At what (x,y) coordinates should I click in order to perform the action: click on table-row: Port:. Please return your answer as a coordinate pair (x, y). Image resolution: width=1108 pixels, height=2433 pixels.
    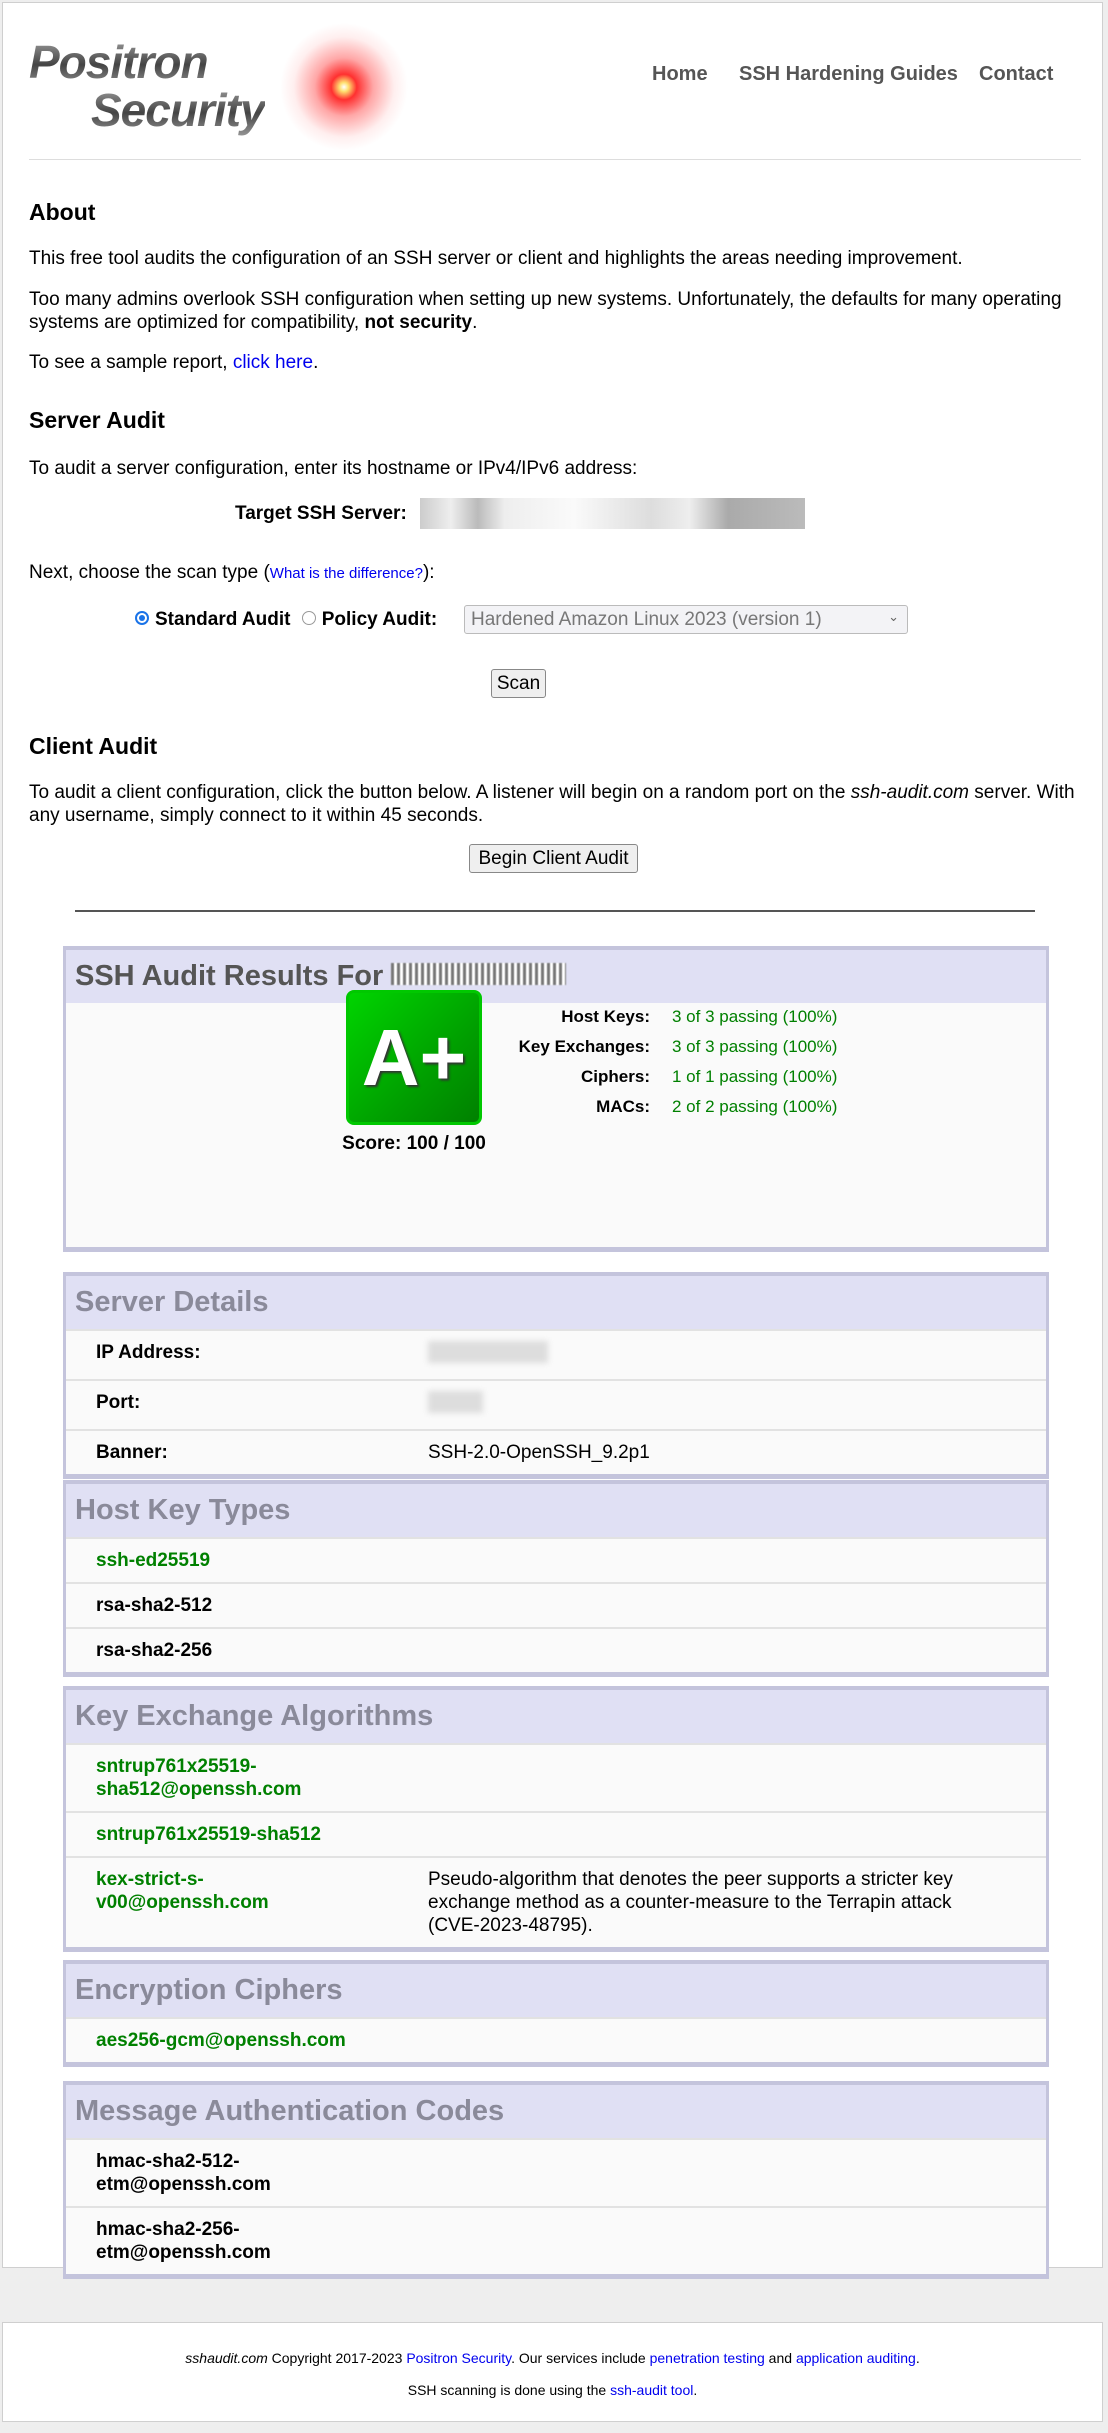
    Looking at the image, I should click on (556, 1404).